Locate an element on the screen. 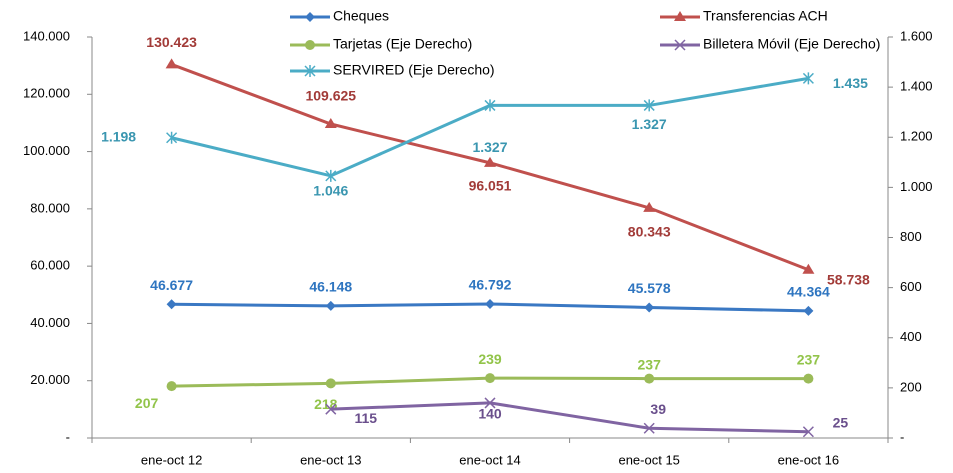 The height and width of the screenshot is (473, 953). data-label: 46.677 is located at coordinates (171, 285).